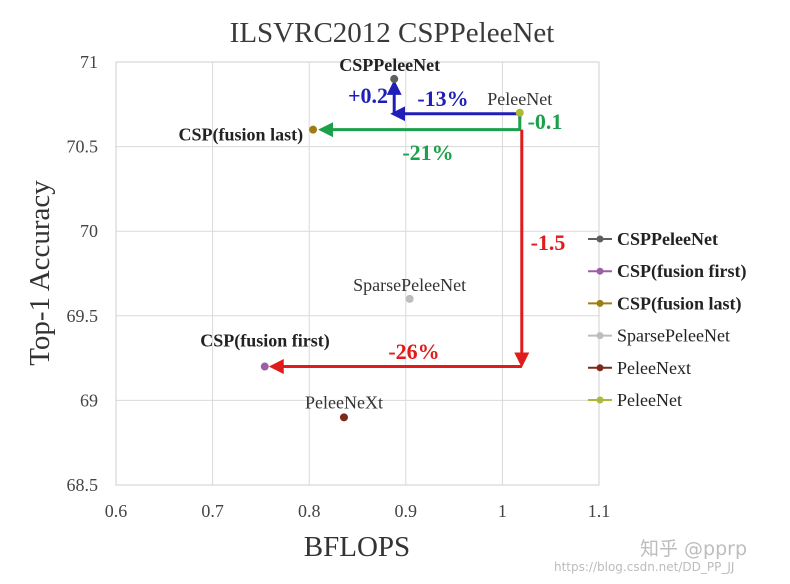 Image resolution: width=790 pixels, height=584 pixels. I want to click on label-sparsepeleenet: SparsePeleeNet, so click(409, 285).